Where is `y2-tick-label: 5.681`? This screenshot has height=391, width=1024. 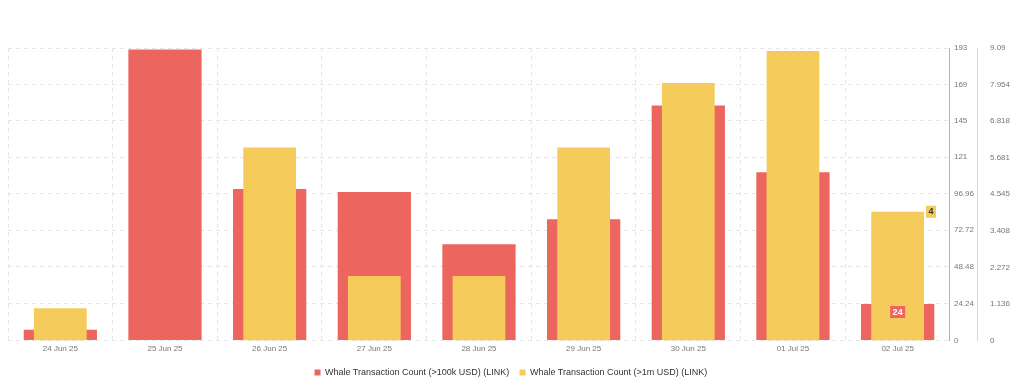 y2-tick-label: 5.681 is located at coordinates (1000, 157).